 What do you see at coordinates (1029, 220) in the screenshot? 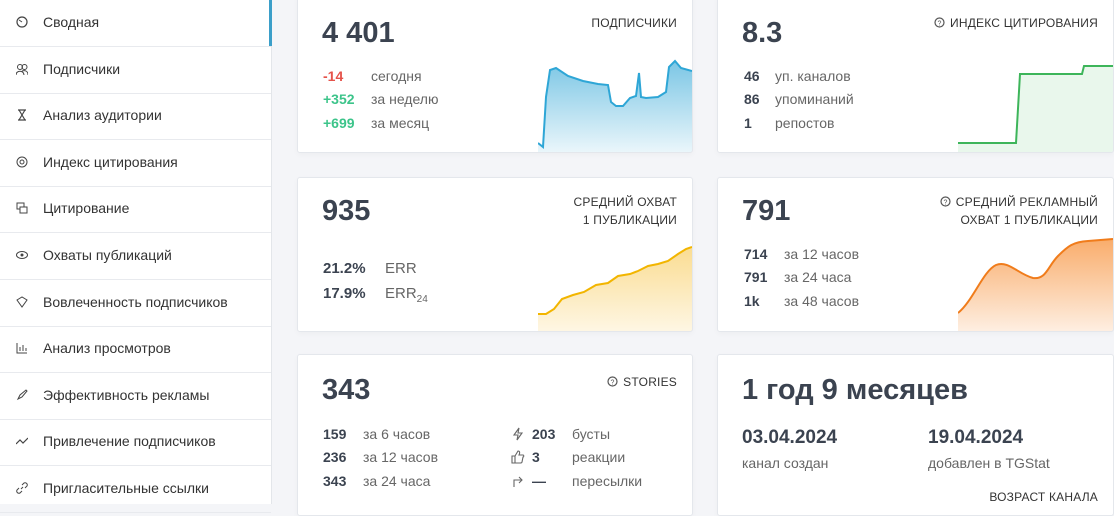
I see `title-line: ОХВАТ 1 ПУБЛИКАЦИИ` at bounding box center [1029, 220].